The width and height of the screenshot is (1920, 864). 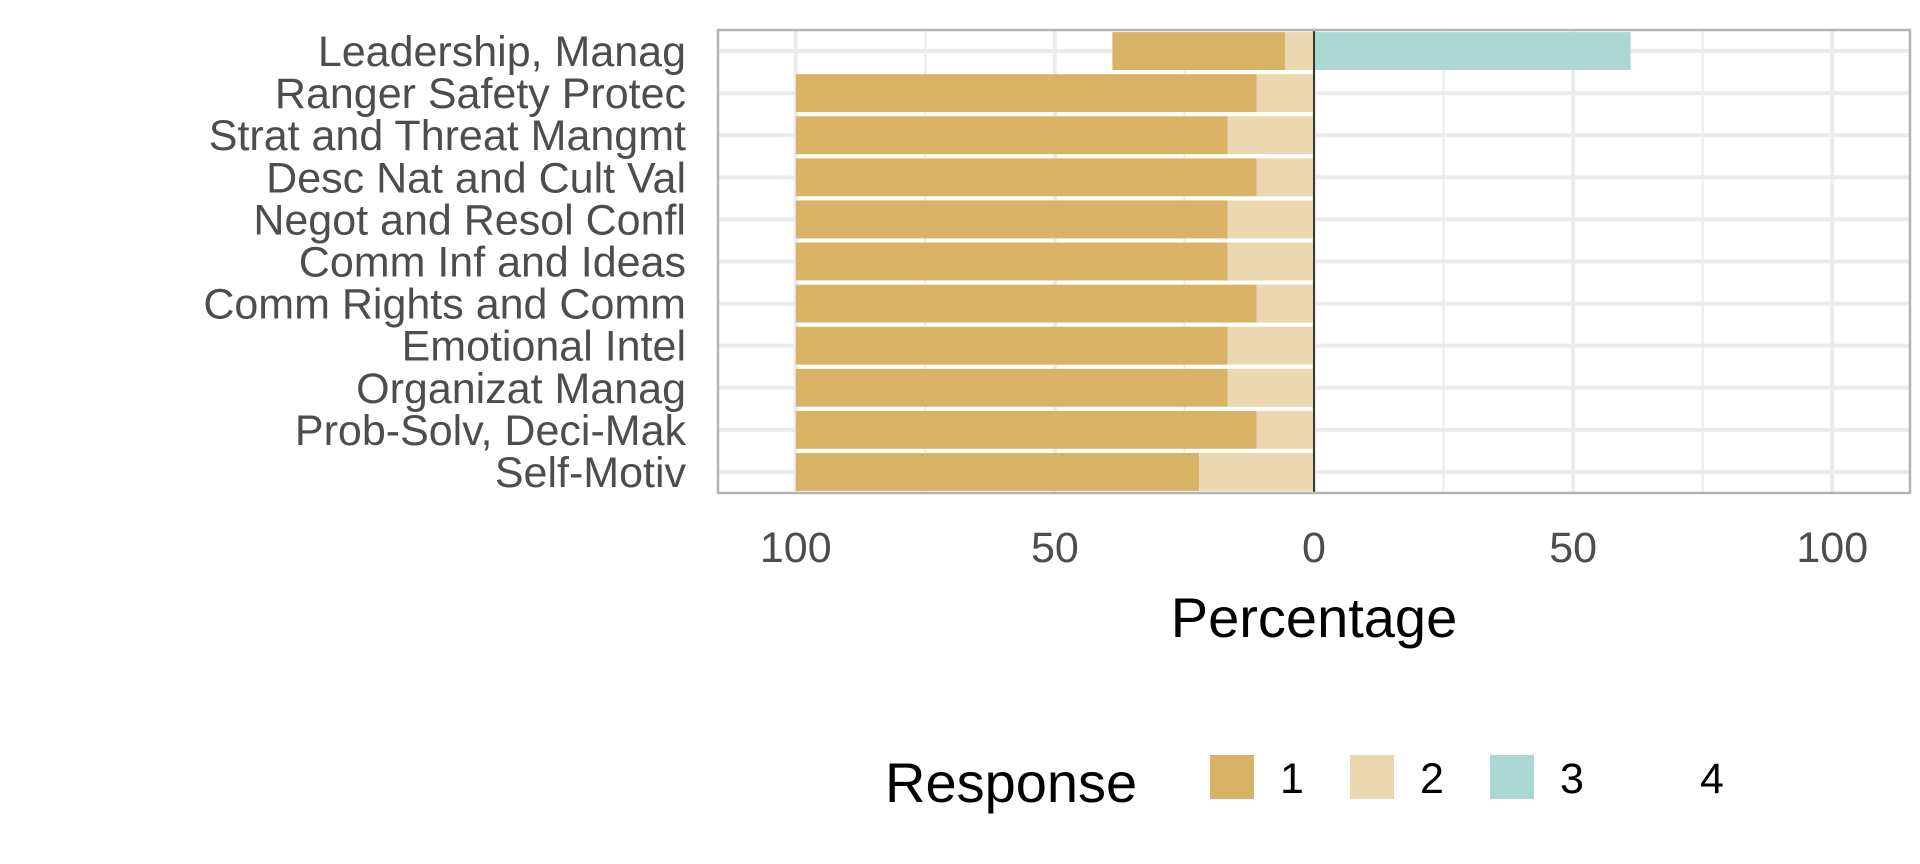 I want to click on category-label: Strat and Threat Mangmt, so click(x=447, y=136).